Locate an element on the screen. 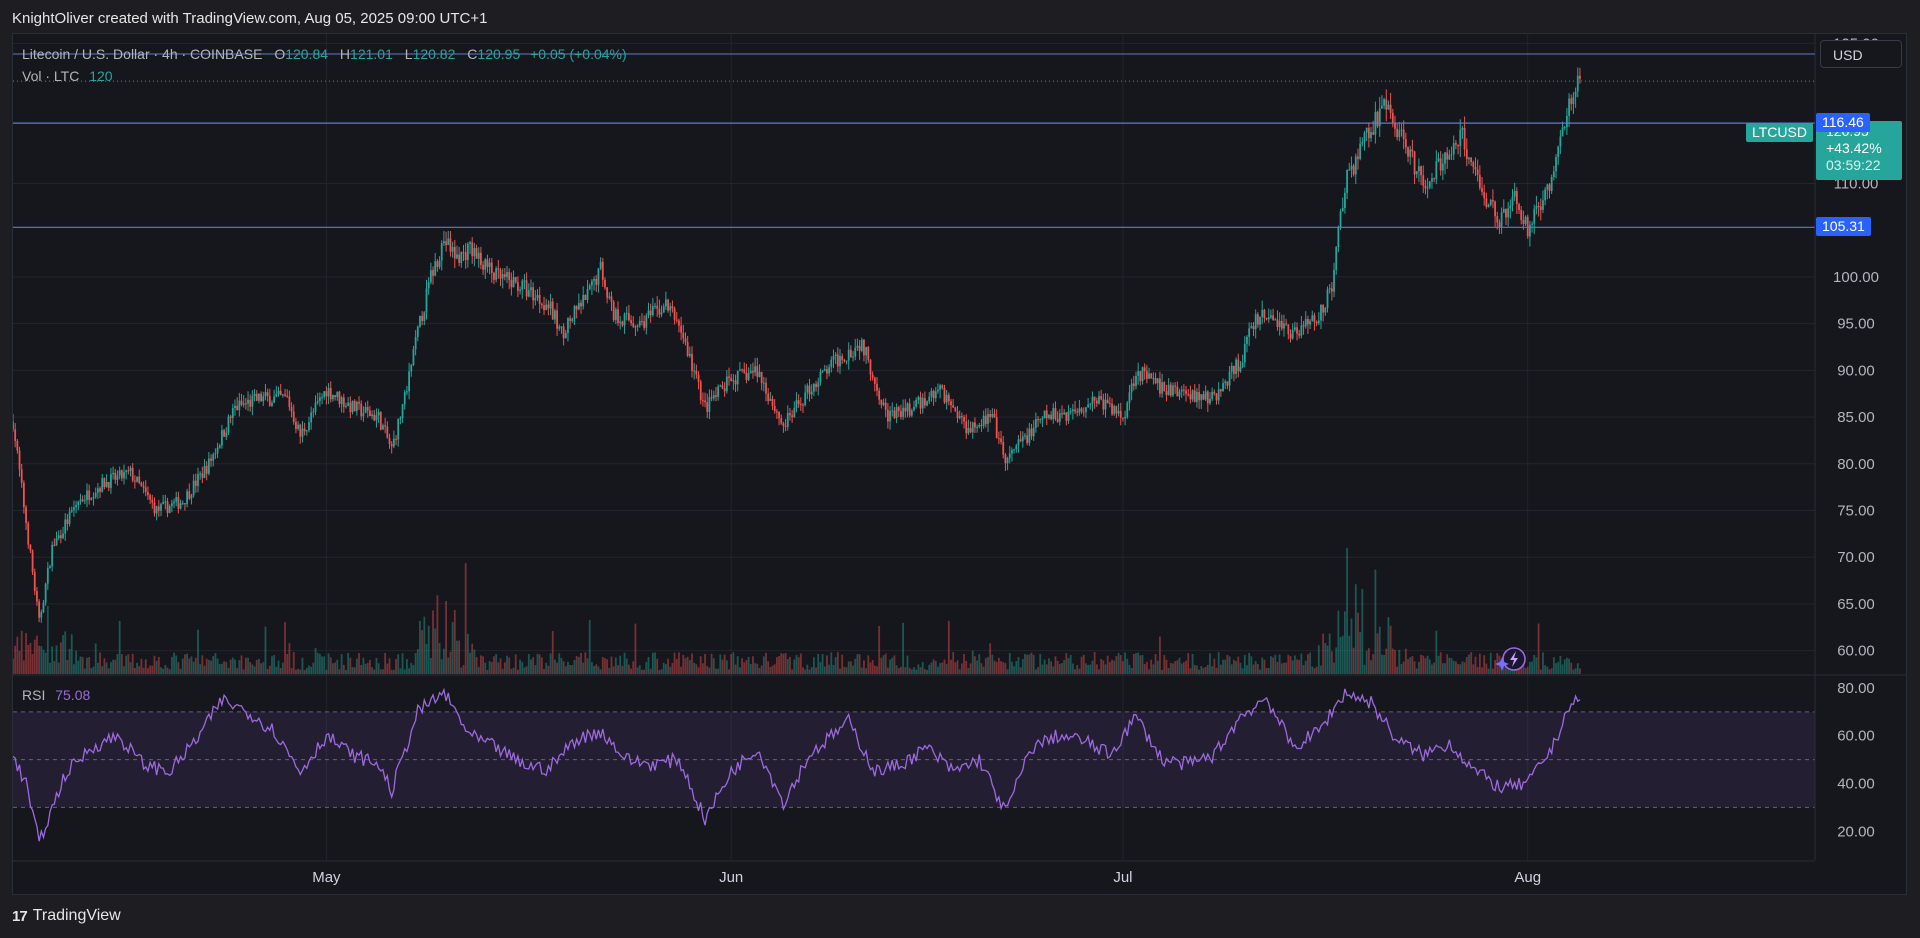 Image resolution: width=1920 pixels, height=938 pixels. rsi-legend: RSI 75.08 is located at coordinates (56, 695).